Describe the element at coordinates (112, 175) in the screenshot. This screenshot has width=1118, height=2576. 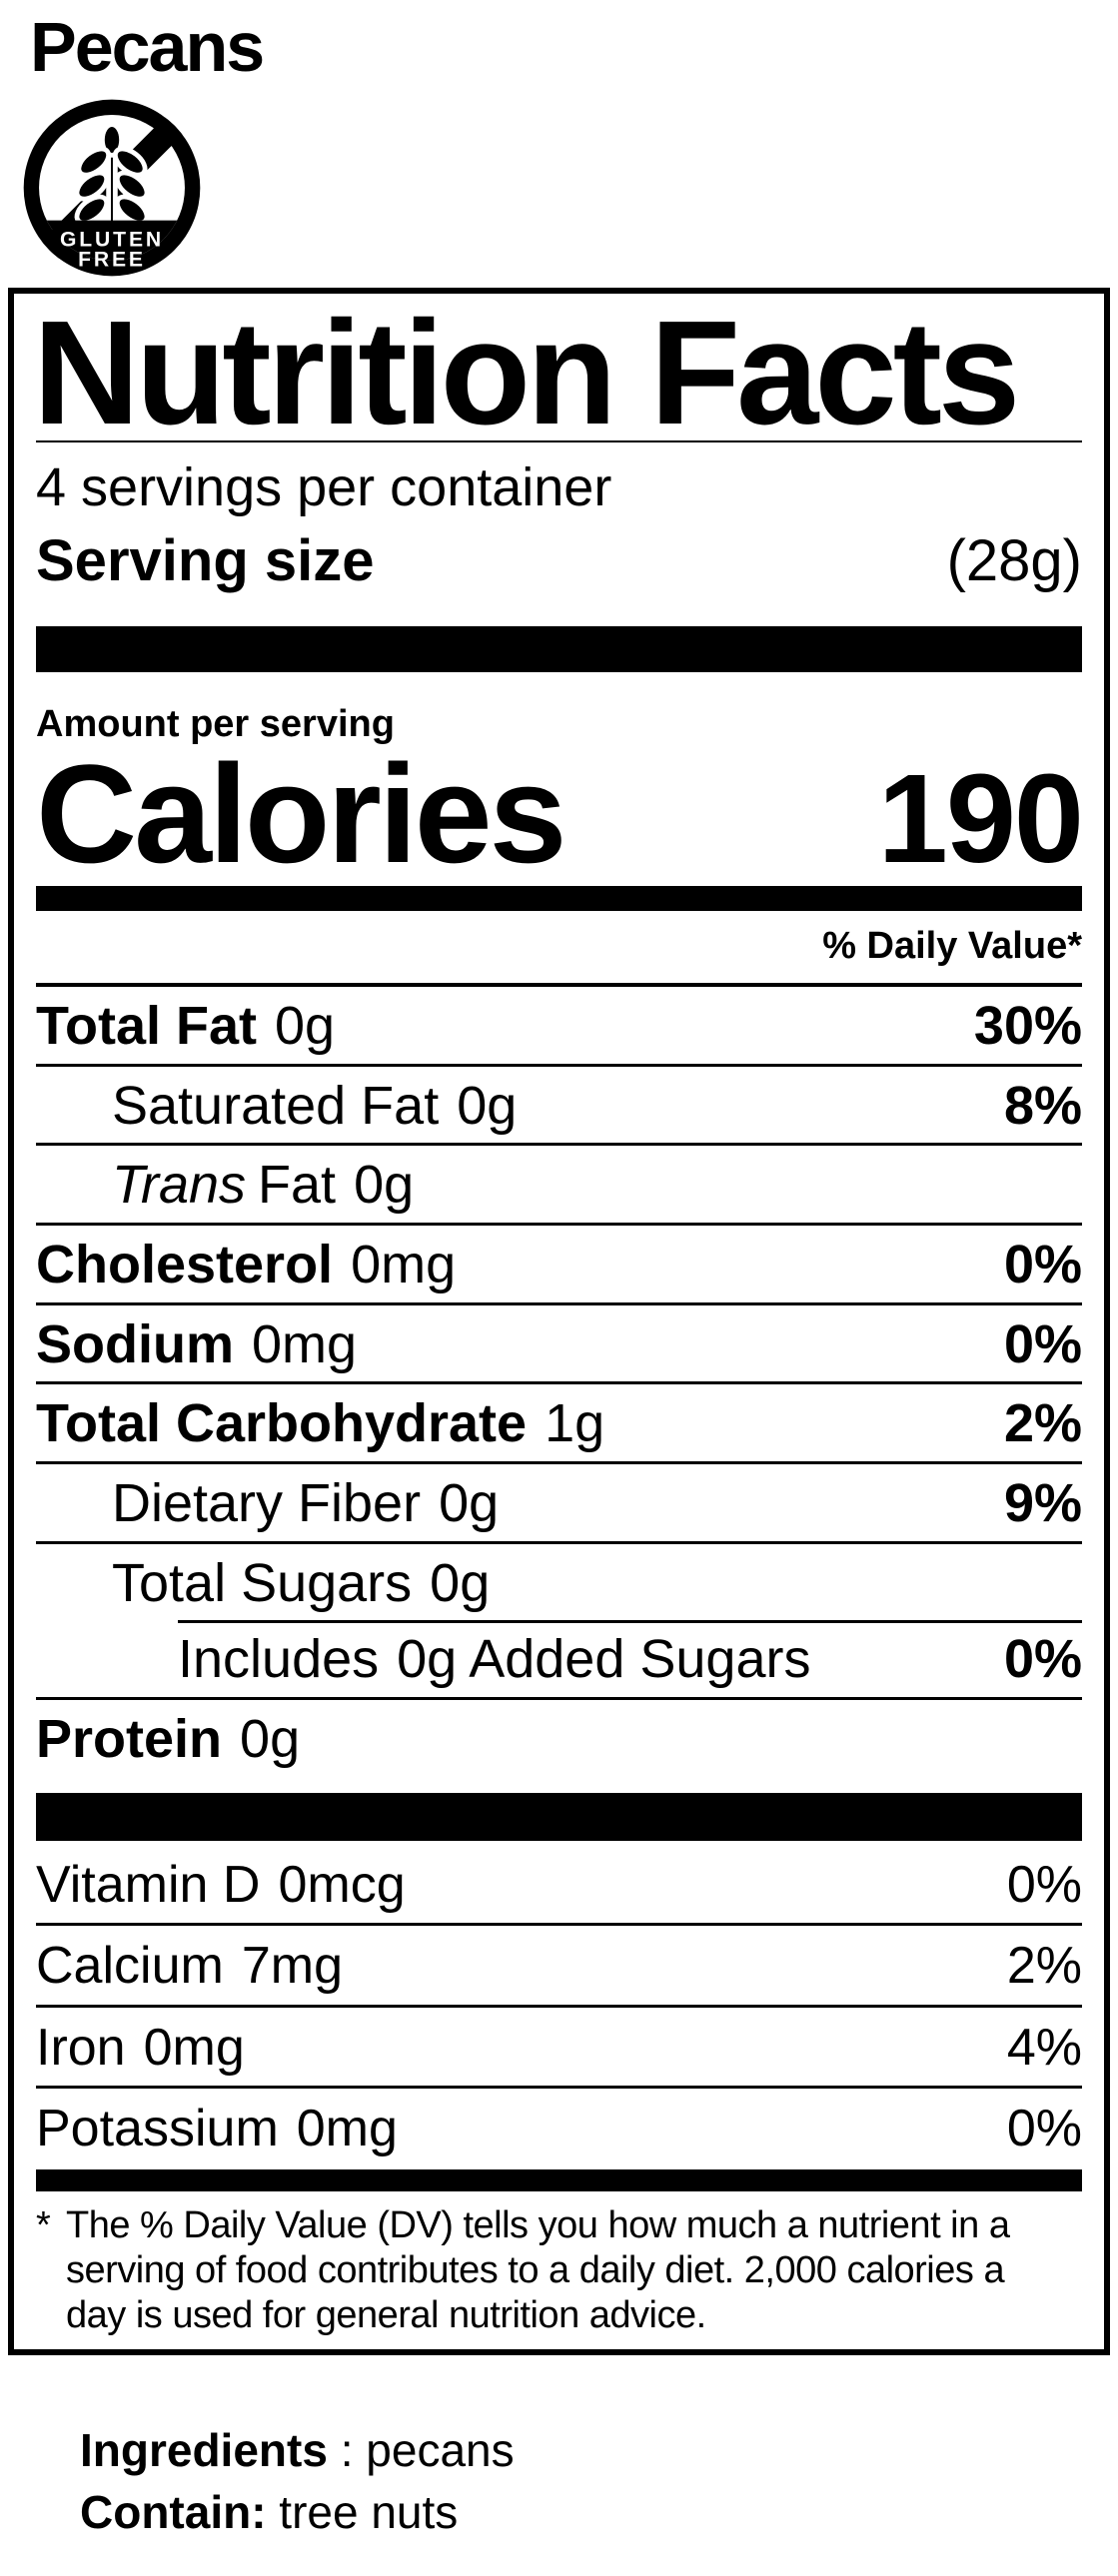
I see `wheat-icon` at that location.